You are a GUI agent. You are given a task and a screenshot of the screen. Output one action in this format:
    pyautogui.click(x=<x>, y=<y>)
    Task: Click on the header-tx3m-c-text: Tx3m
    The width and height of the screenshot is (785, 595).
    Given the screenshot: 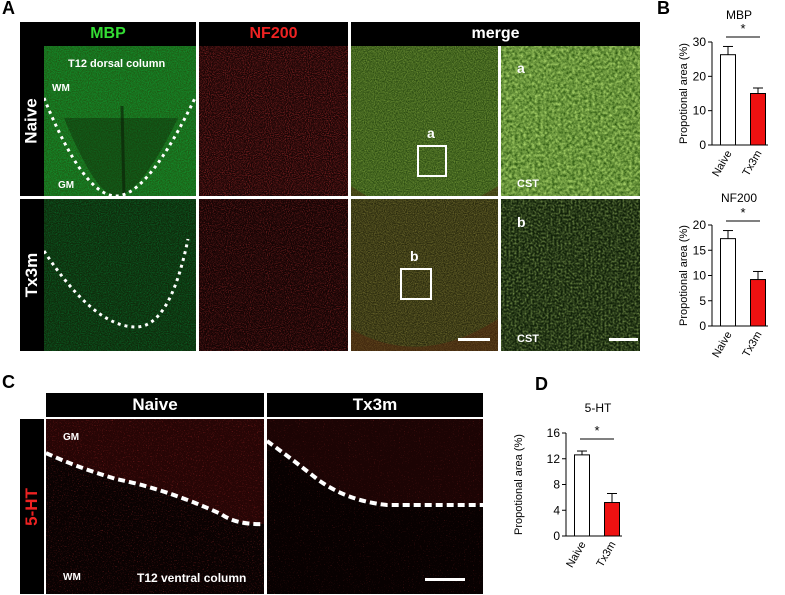 What is the action you would take?
    pyautogui.click(x=375, y=404)
    